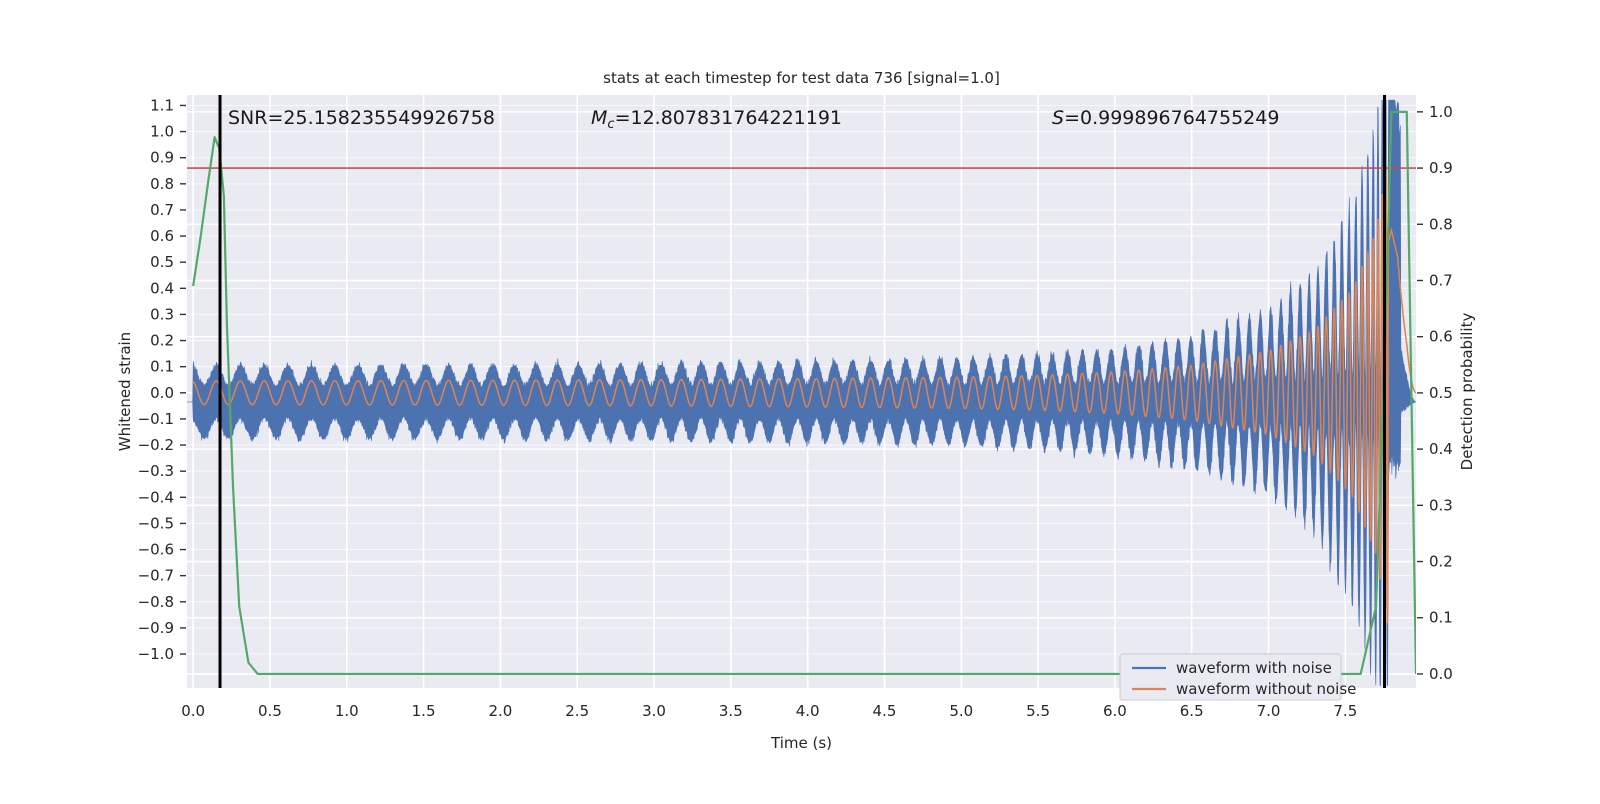  What do you see at coordinates (162, 288) in the screenshot?
I see `ytick-label-left: 0.4` at bounding box center [162, 288].